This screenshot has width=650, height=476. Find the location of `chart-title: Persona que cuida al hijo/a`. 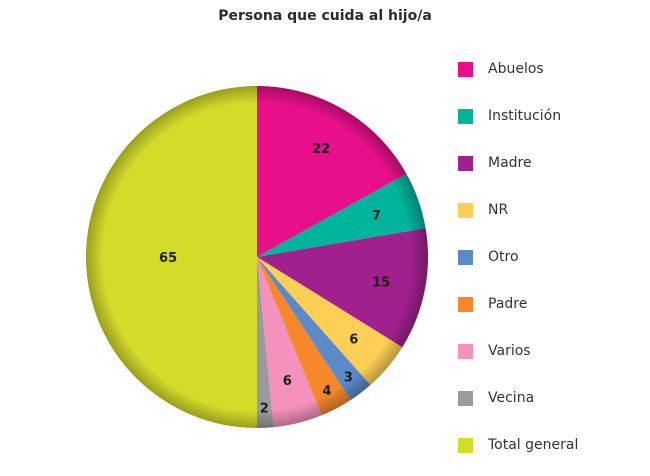

chart-title: Persona que cuida al hijo/a is located at coordinates (325, 16).